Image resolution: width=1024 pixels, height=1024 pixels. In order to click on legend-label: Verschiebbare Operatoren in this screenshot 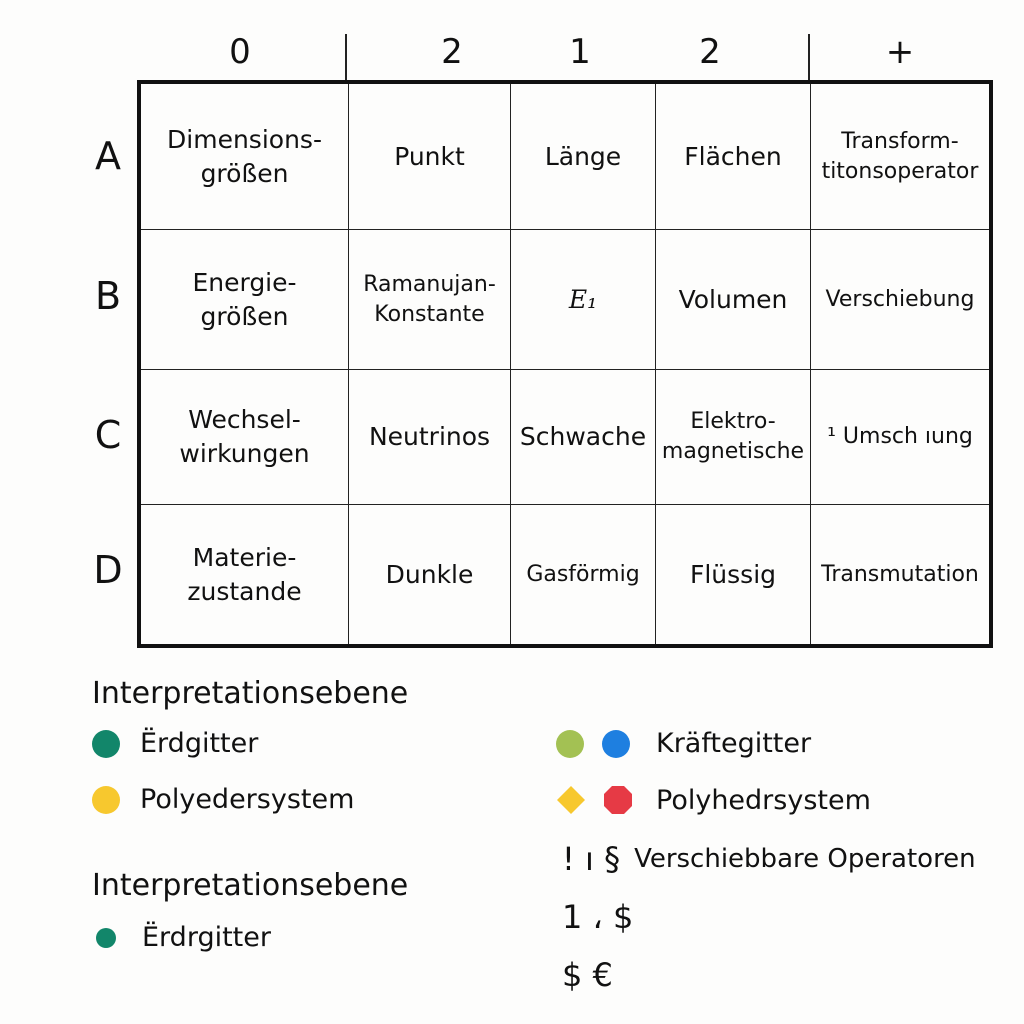, I will do `click(805, 859)`.